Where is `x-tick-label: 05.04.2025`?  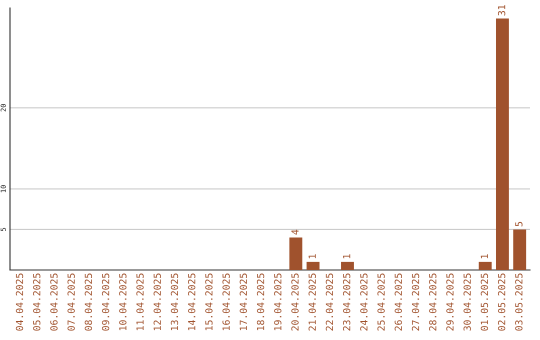
x-tick-label: 05.04.2025 is located at coordinates (36, 302).